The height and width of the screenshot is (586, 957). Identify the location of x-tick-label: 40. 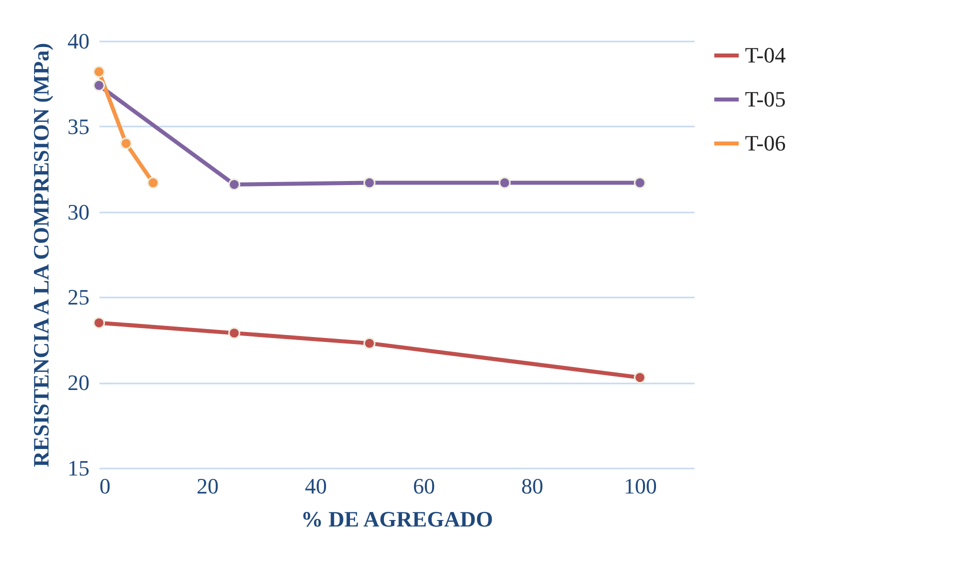
(315, 486).